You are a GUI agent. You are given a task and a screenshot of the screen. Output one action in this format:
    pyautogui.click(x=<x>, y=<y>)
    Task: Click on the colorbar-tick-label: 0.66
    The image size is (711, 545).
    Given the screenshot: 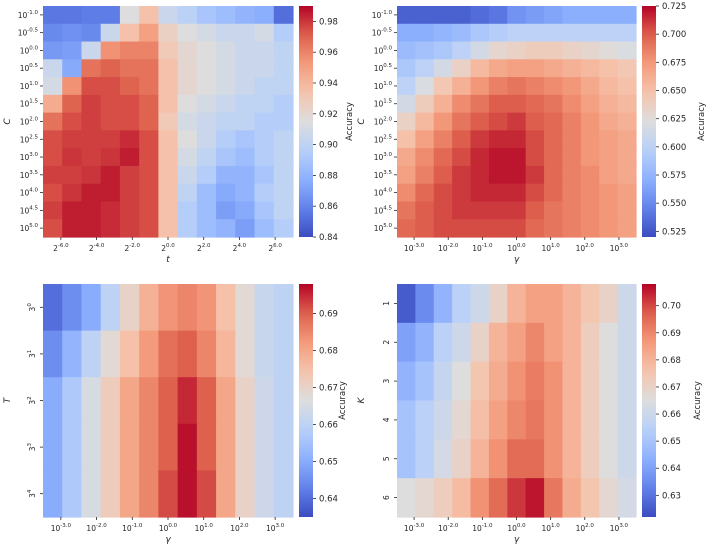 What is the action you would take?
    pyautogui.click(x=328, y=426)
    